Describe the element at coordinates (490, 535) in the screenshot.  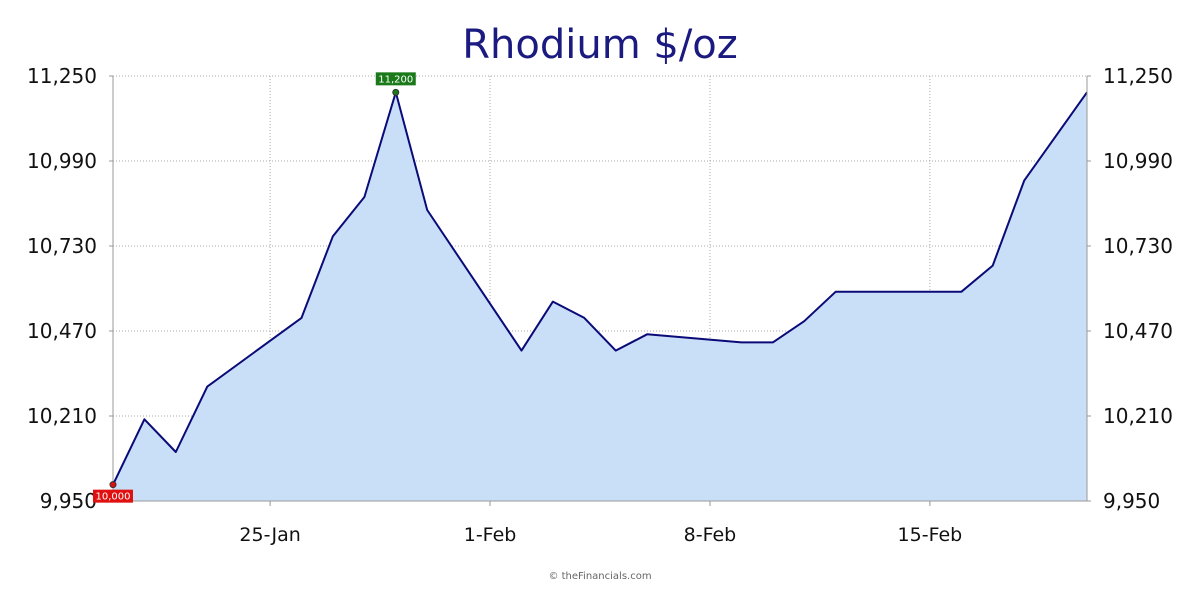
I see `x-tick-label: 1-Feb` at that location.